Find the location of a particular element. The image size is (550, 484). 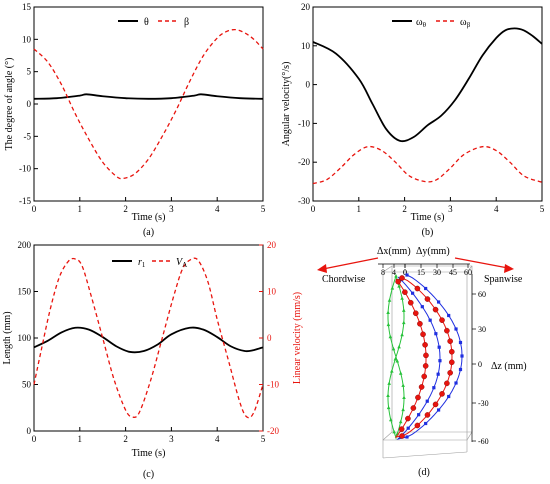

y-right-tick-label-c: -10 is located at coordinates (273, 385).